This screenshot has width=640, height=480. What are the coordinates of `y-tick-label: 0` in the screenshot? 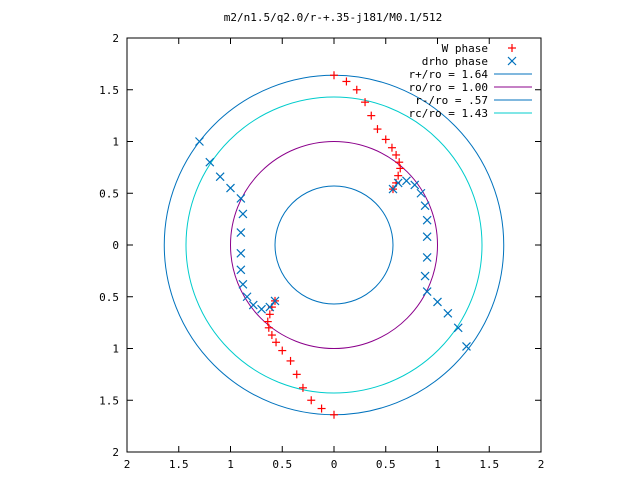 It's located at (115, 245).